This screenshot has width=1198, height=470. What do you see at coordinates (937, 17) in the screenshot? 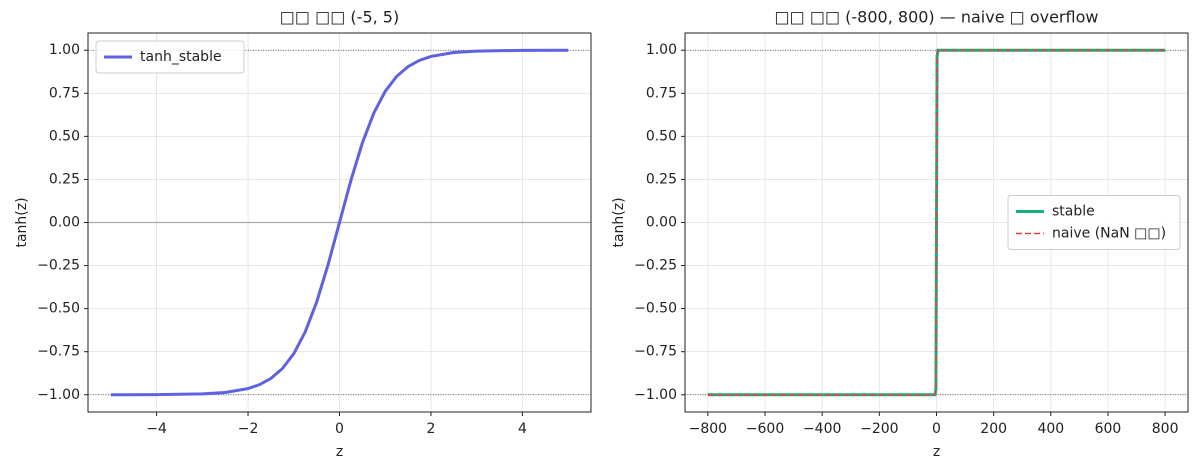
I see `chart-title: □□ □□ (-800, 800) — naive □ overflow` at bounding box center [937, 17].